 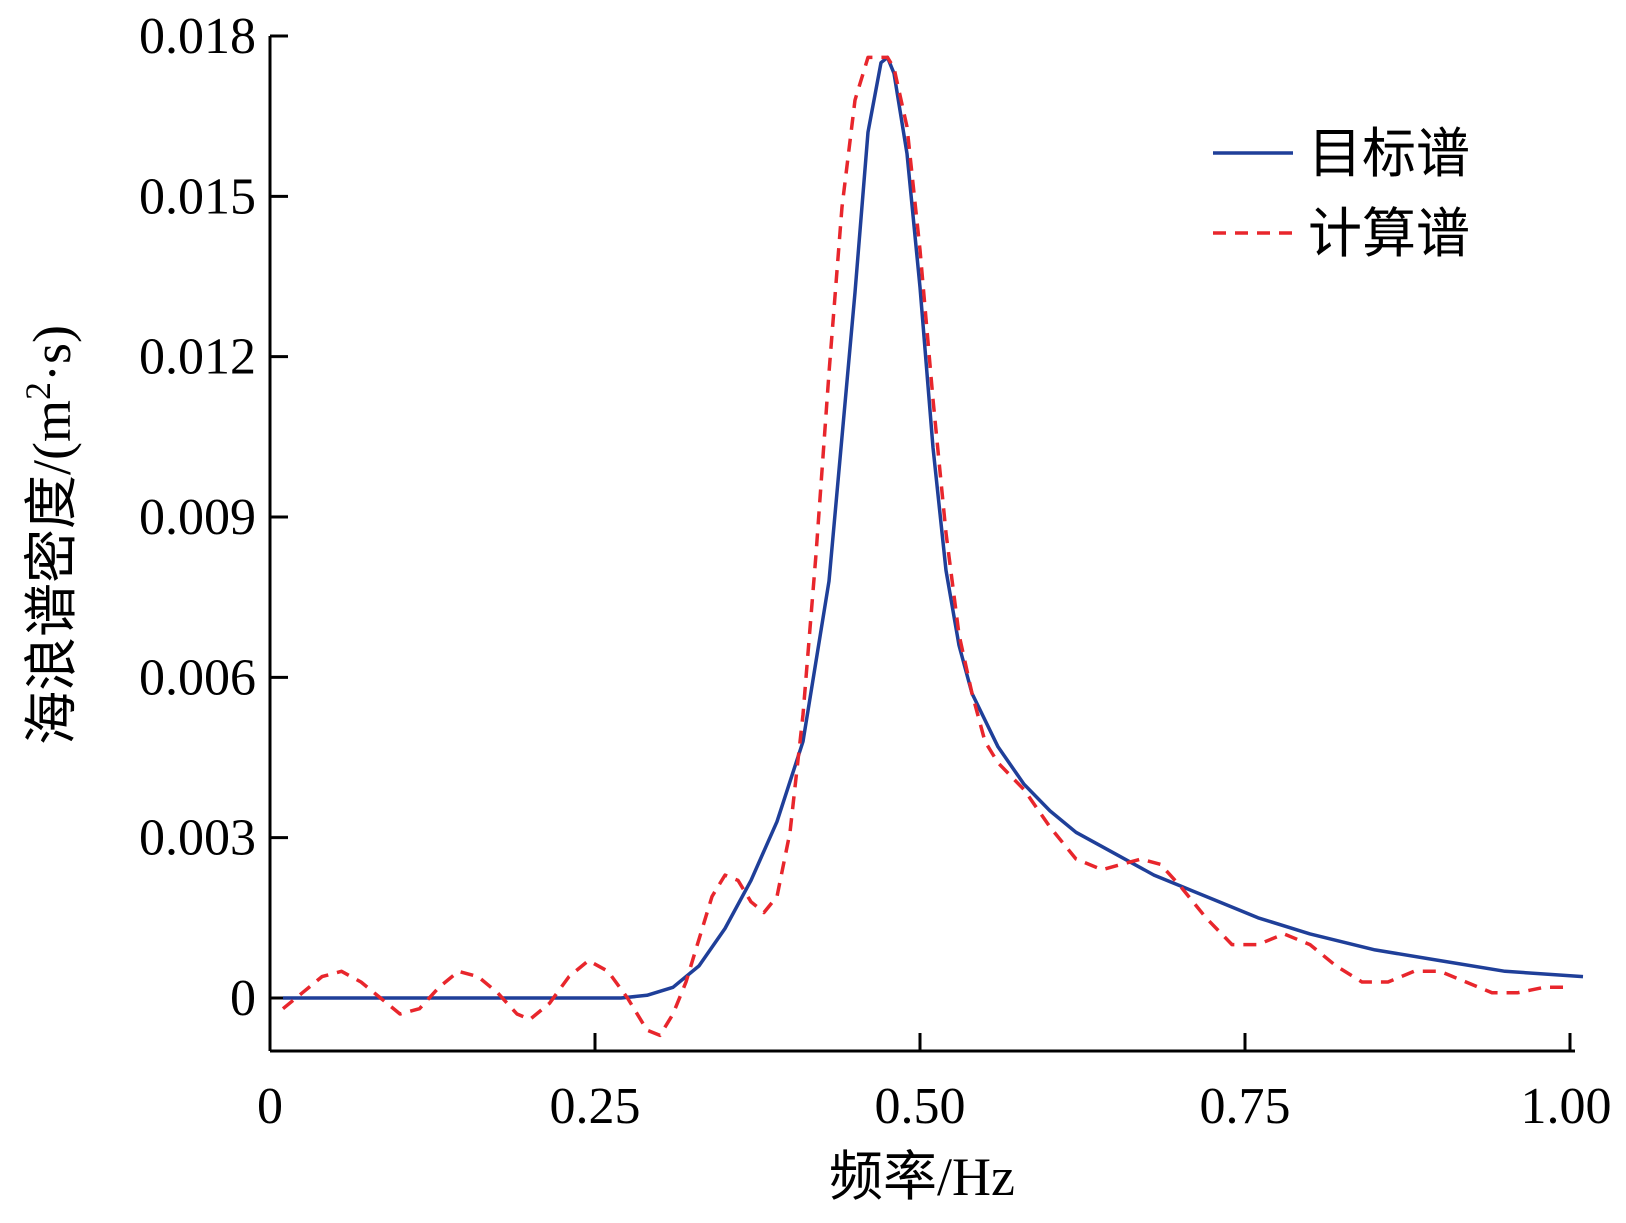 I want to click on y-tick-label: 0.012, so click(x=197, y=357).